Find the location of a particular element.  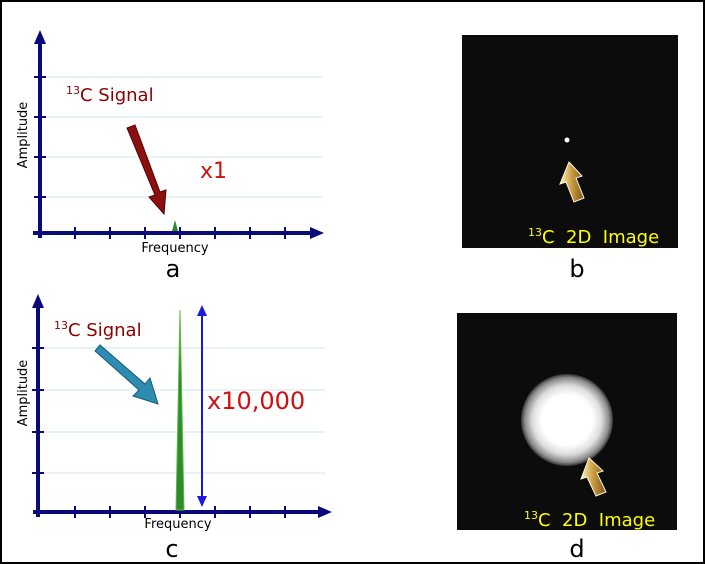

signal-spot is located at coordinates (567, 140).